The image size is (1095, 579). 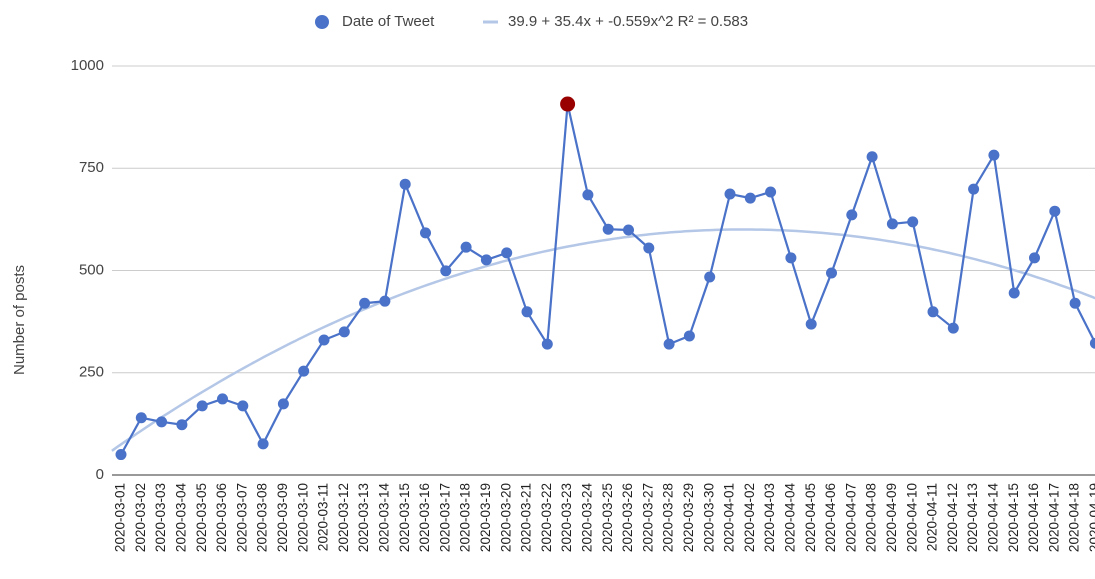 What do you see at coordinates (972, 517) in the screenshot?
I see `x-tick-label: 2020-04-13` at bounding box center [972, 517].